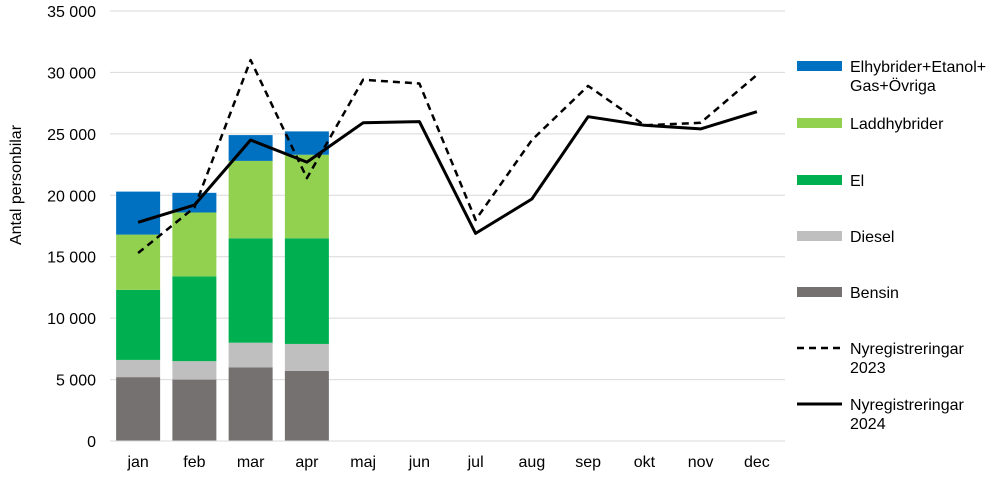 Image resolution: width=1000 pixels, height=481 pixels. Describe the element at coordinates (880, 415) in the screenshot. I see `legend-item: Nyregistreringar 2024` at that location.